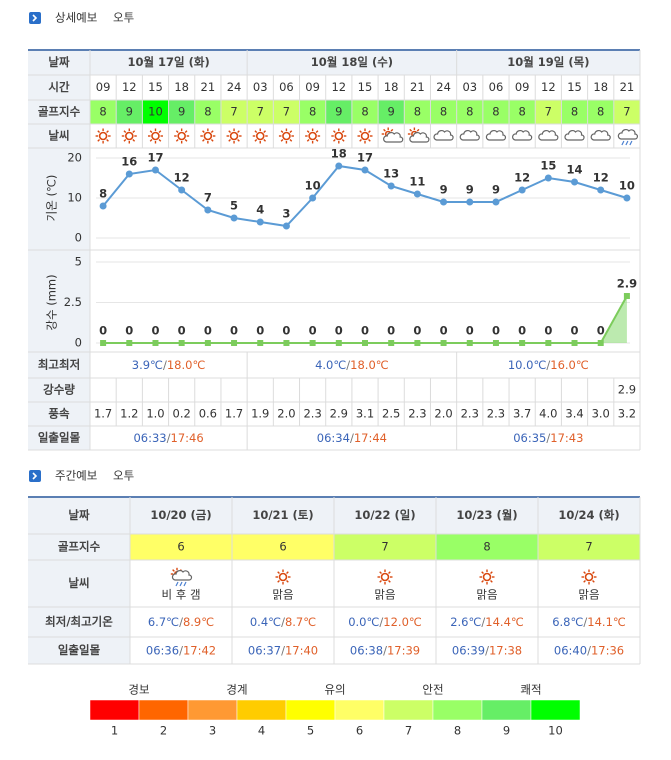 Image resolution: width=671 pixels, height=760 pixels. What do you see at coordinates (470, 190) in the screenshot?
I see `data-label: 9` at bounding box center [470, 190].